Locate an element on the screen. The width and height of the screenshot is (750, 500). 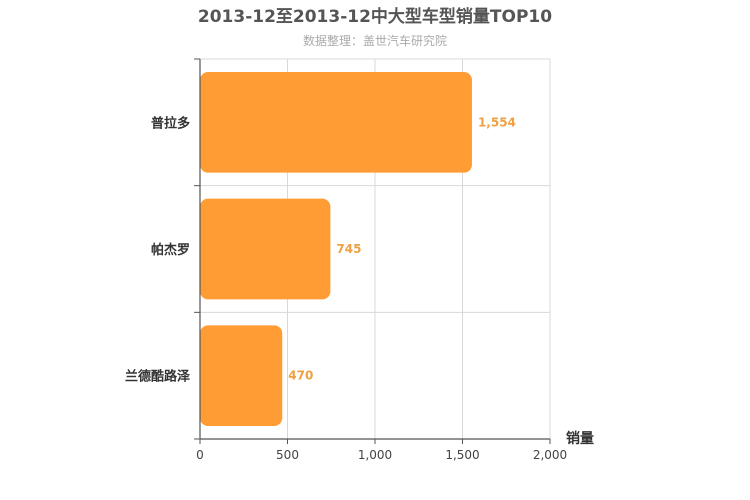
x-tick-label: 500 is located at coordinates (287, 455).